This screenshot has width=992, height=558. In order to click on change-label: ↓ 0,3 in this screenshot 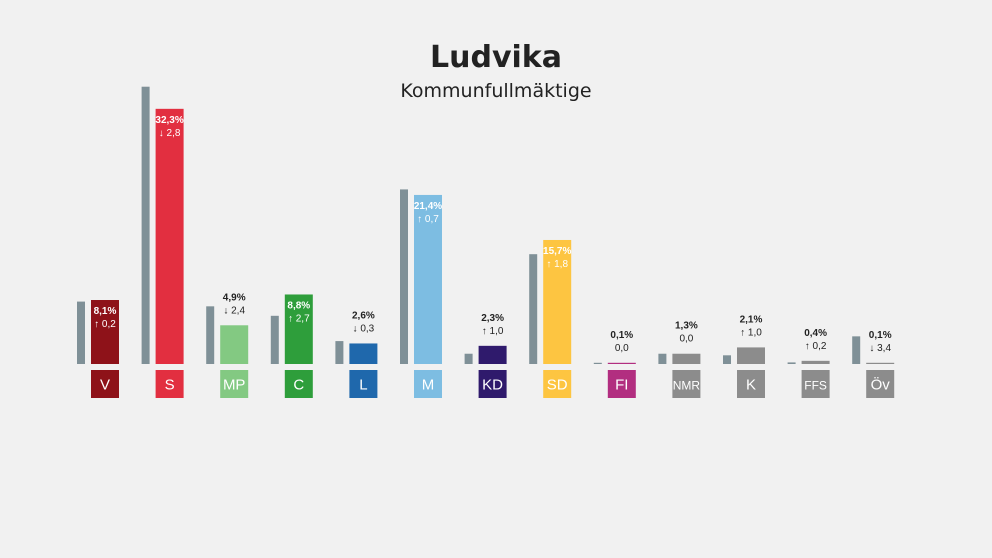, I will do `click(364, 328)`.